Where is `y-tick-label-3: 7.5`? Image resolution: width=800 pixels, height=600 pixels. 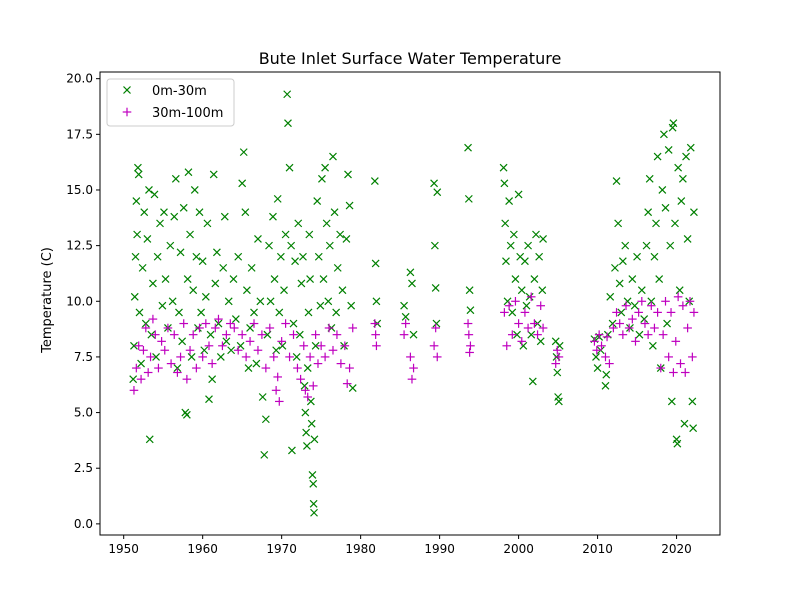
y-tick-label-3: 7.5 is located at coordinates (83, 357).